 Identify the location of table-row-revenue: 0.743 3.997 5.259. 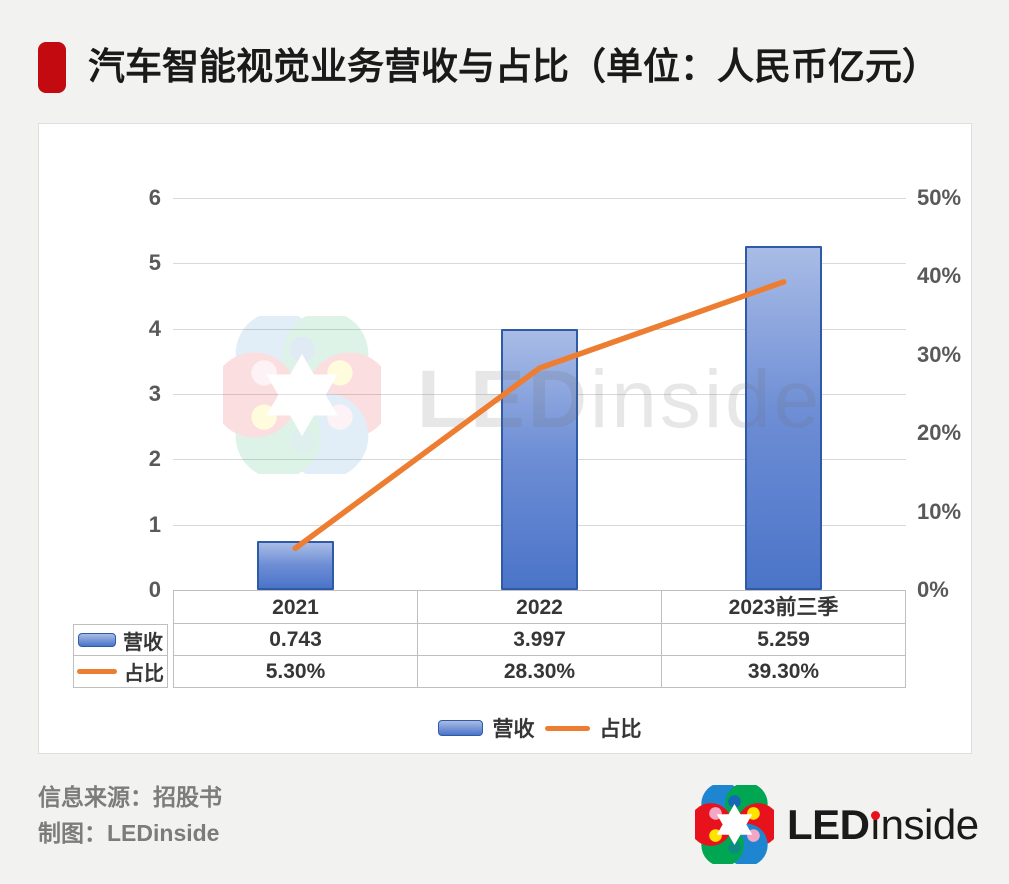
(539, 640).